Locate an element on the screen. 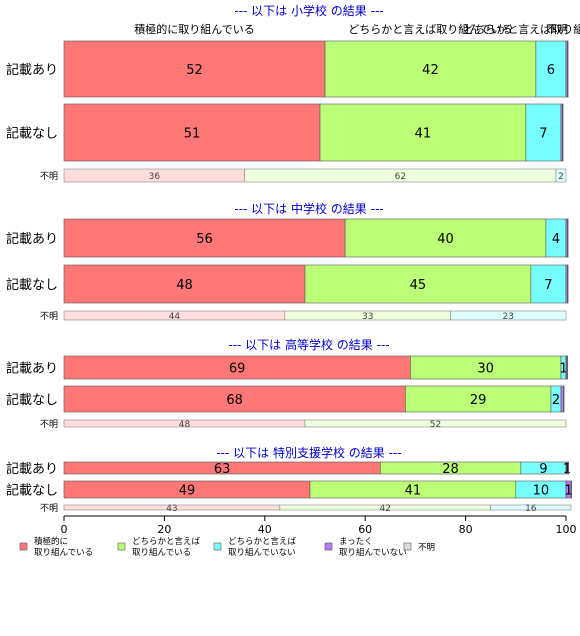  bar-row: 記載なし 51 41 7 is located at coordinates (285, 132).